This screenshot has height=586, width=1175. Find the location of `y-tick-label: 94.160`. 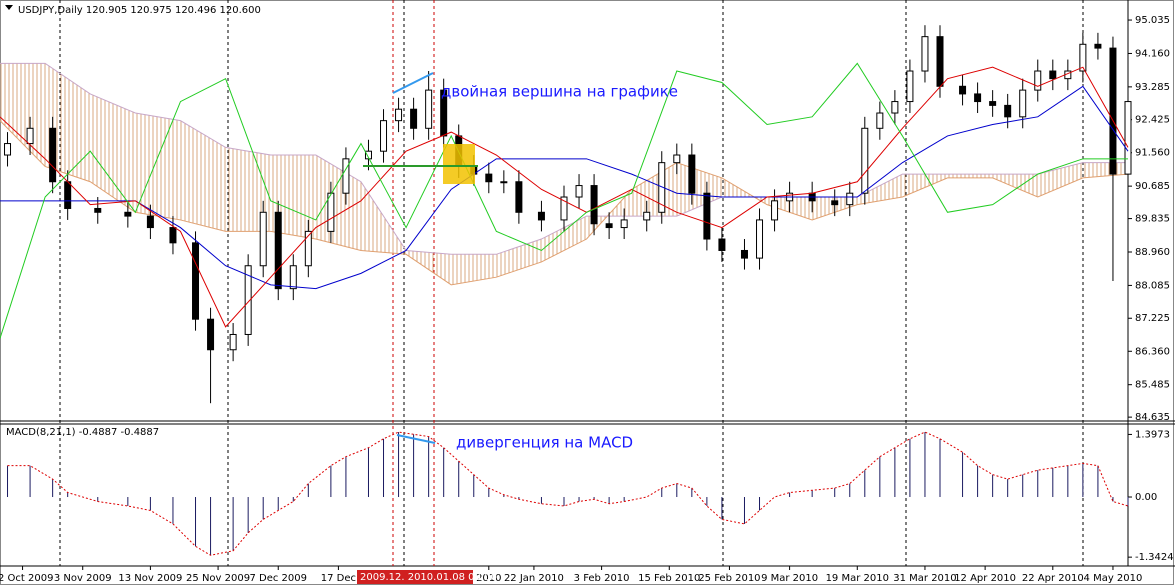

y-tick-label: 94.160 is located at coordinates (1152, 53).